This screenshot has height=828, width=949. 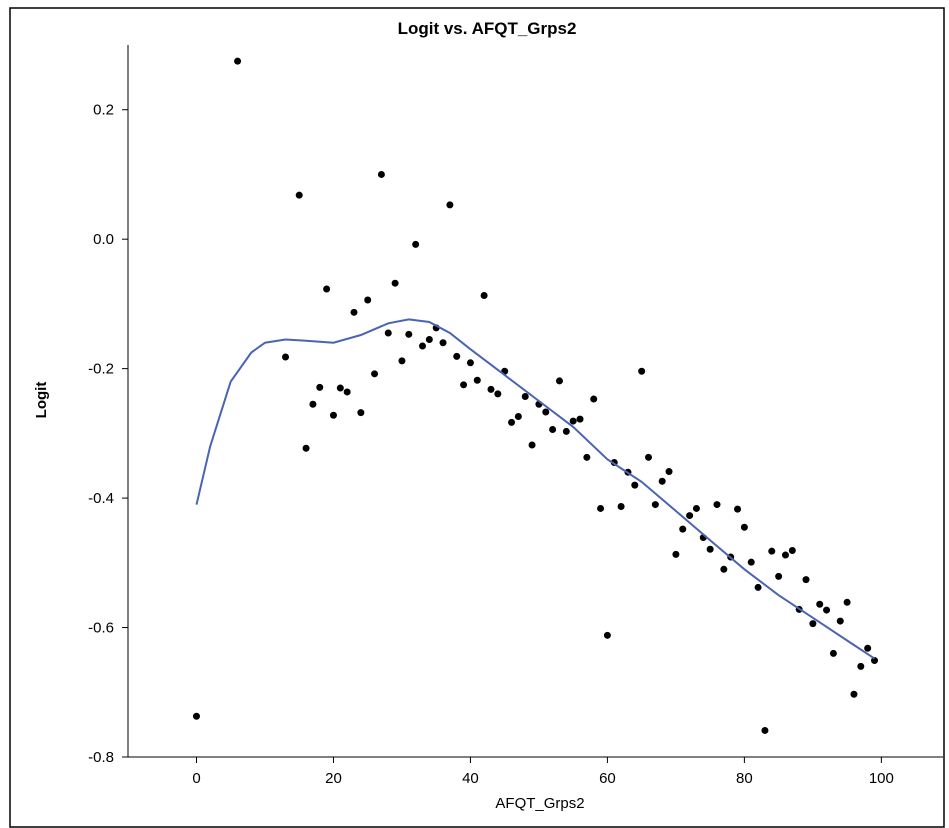 I want to click on x-tick-label: 40, so click(x=470, y=778).